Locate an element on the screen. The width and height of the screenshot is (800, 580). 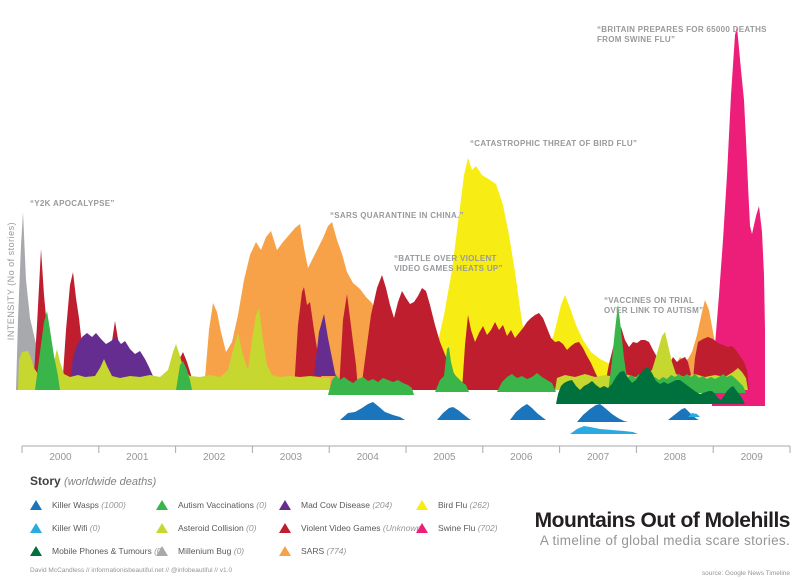
annotation-y2k: “Y2K APOCALYPSE” is located at coordinates (72, 204).